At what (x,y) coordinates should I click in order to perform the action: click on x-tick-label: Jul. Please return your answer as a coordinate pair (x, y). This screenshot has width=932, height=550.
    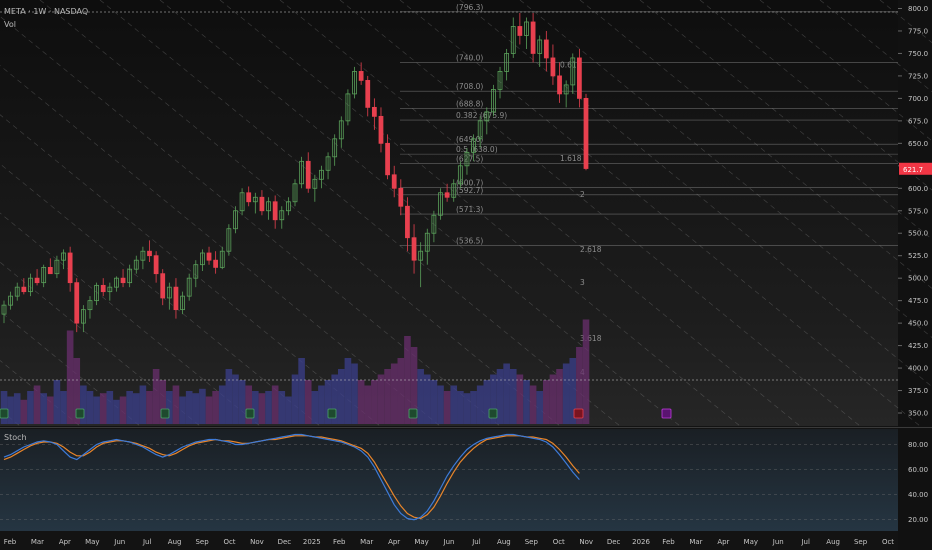
    Looking at the image, I should click on (476, 542).